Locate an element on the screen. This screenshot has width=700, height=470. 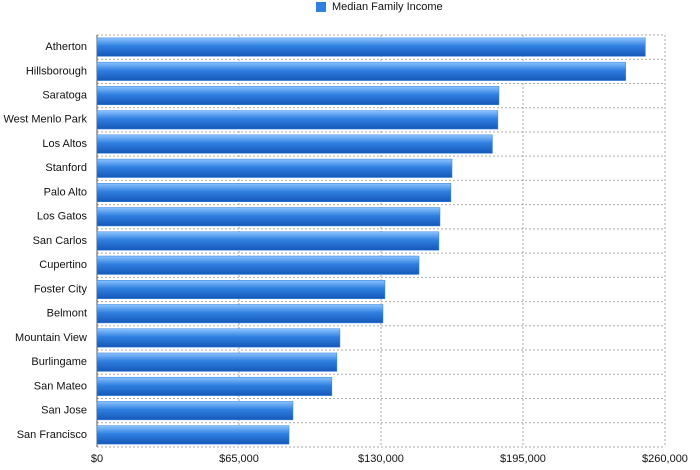
y-tick-label: San Francisco is located at coordinates (52, 435).